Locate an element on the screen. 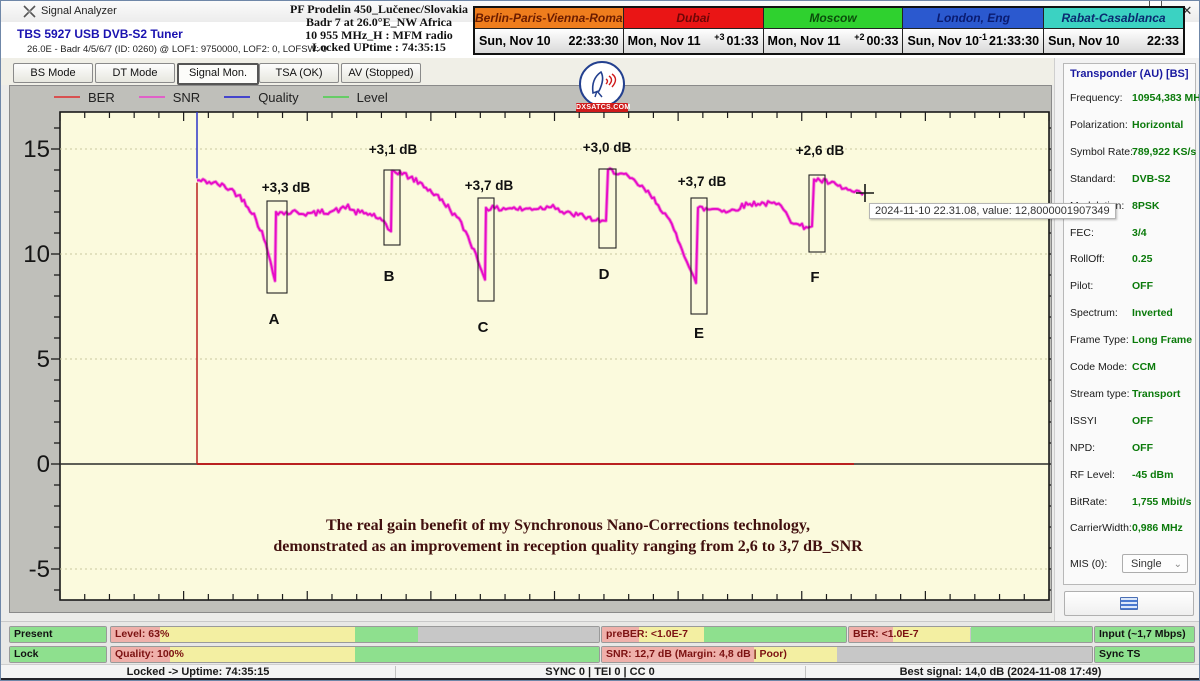 This screenshot has width=1200, height=681. gauge-label: Present is located at coordinates (33, 634).